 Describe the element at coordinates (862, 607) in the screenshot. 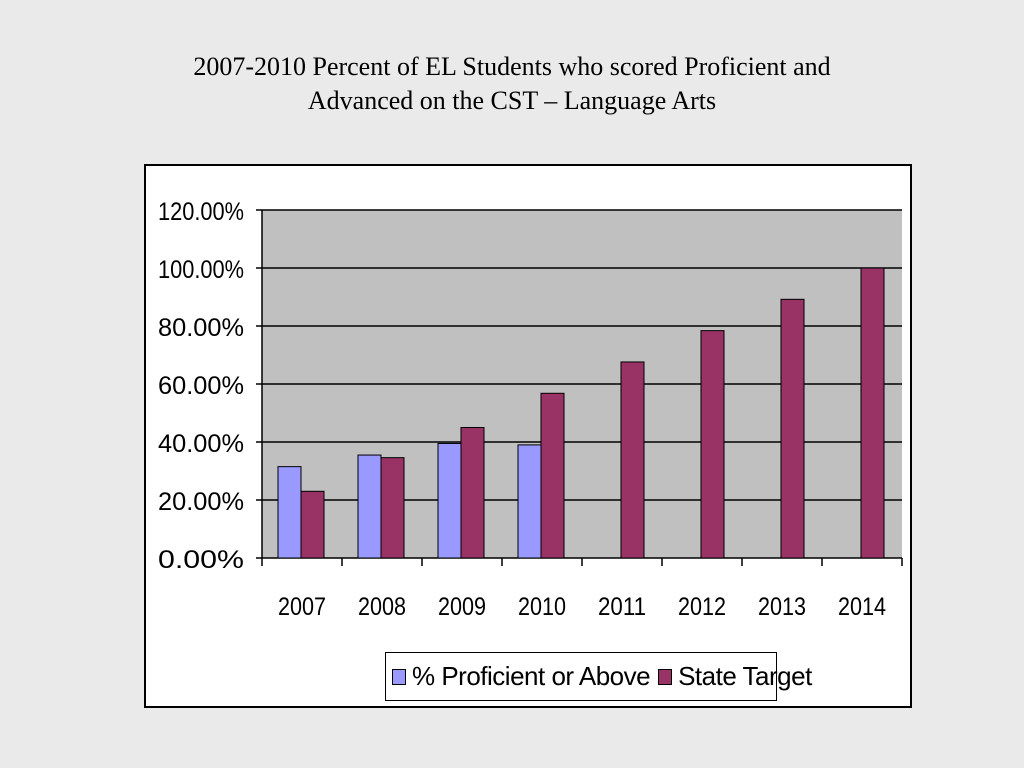

I see `x-tick-label: 2014` at that location.